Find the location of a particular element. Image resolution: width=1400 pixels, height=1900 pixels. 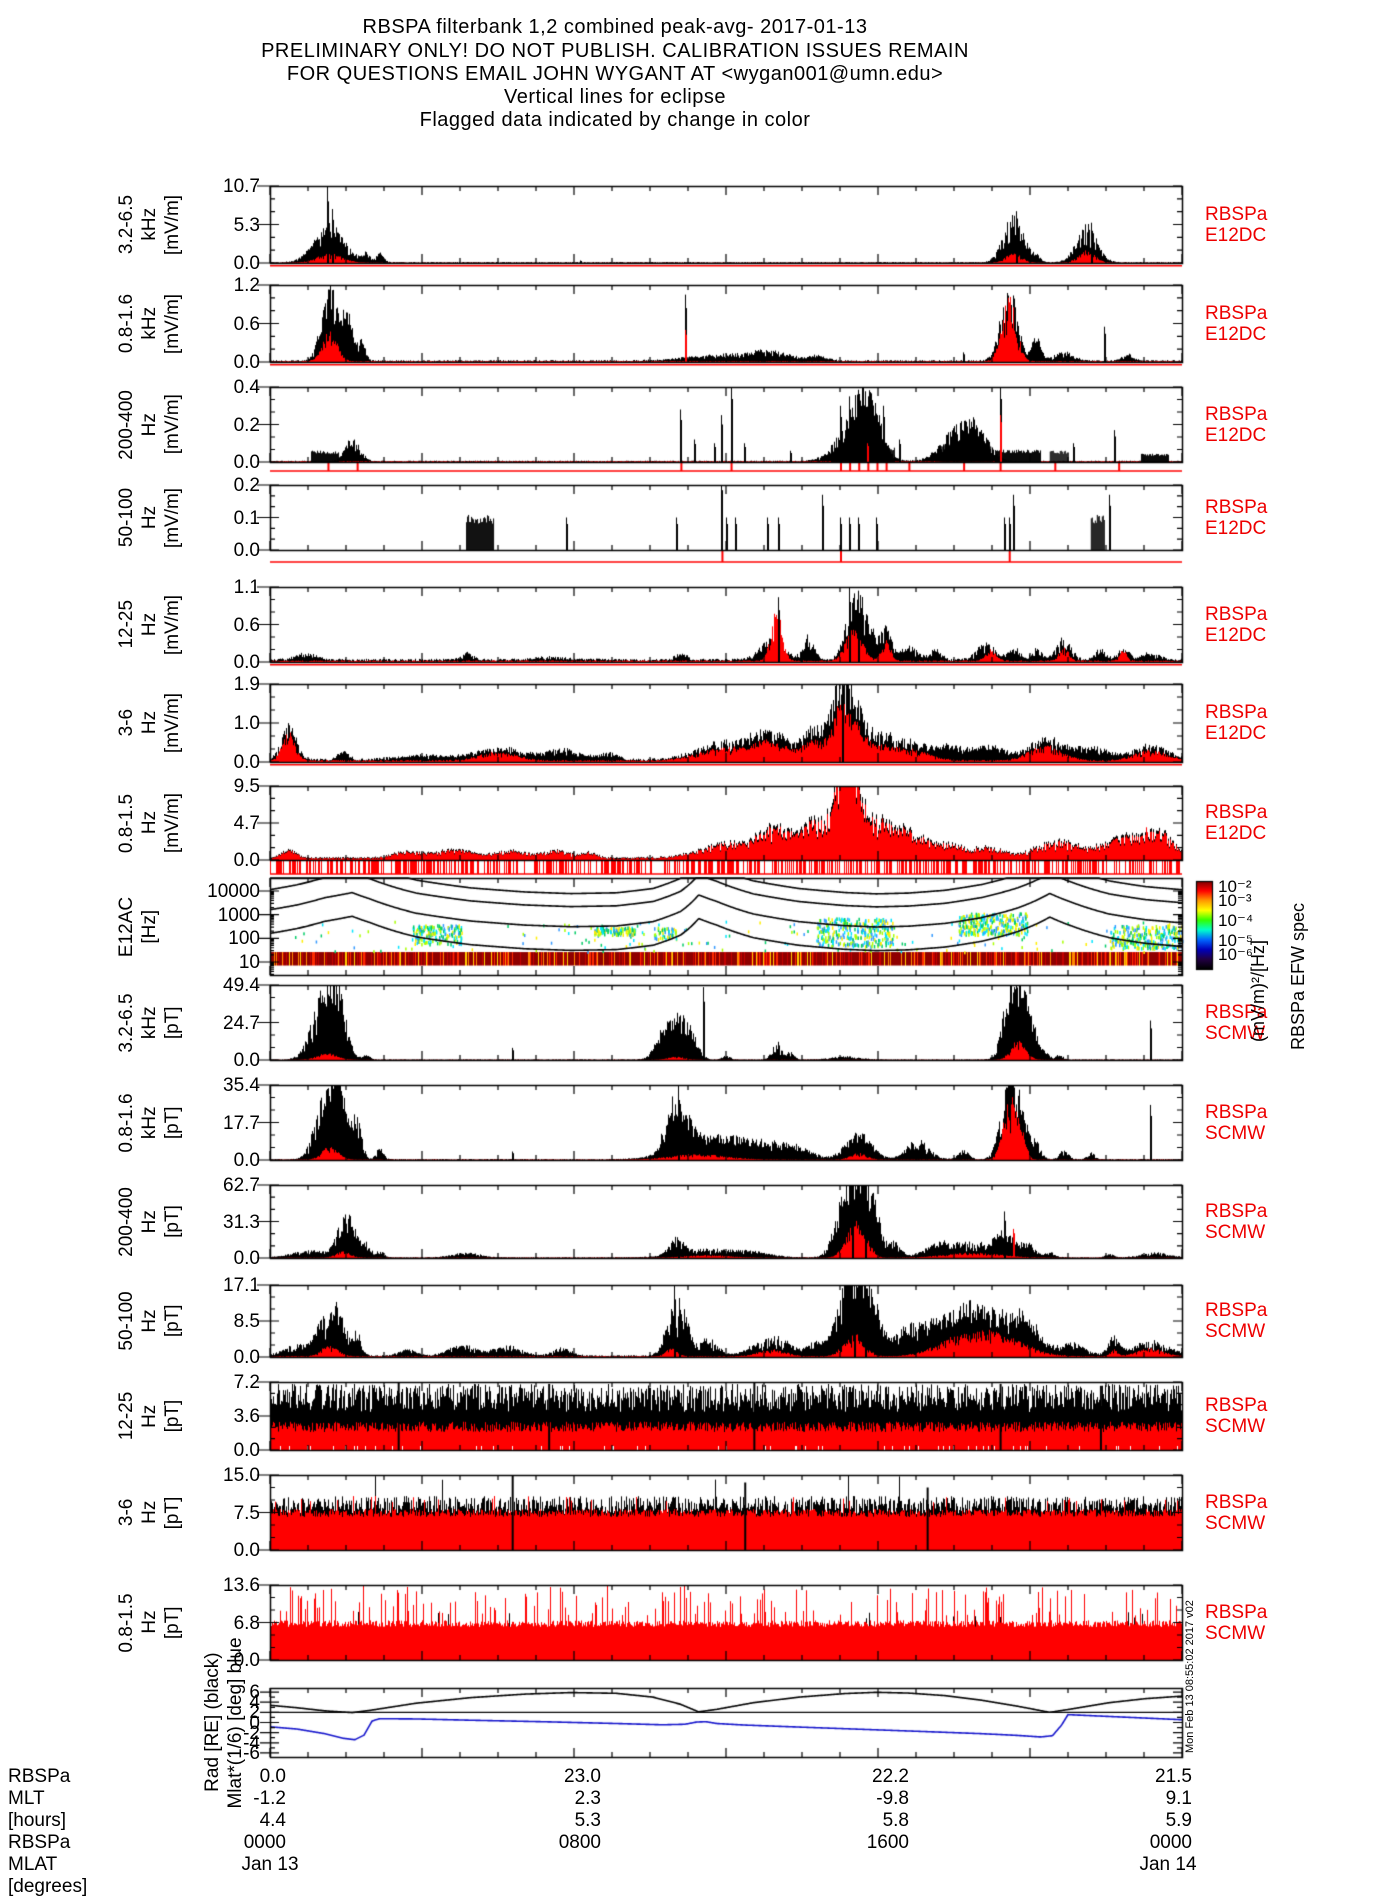

panel-9-source-label: RBSPa SCMW is located at coordinates (1236, 1123).